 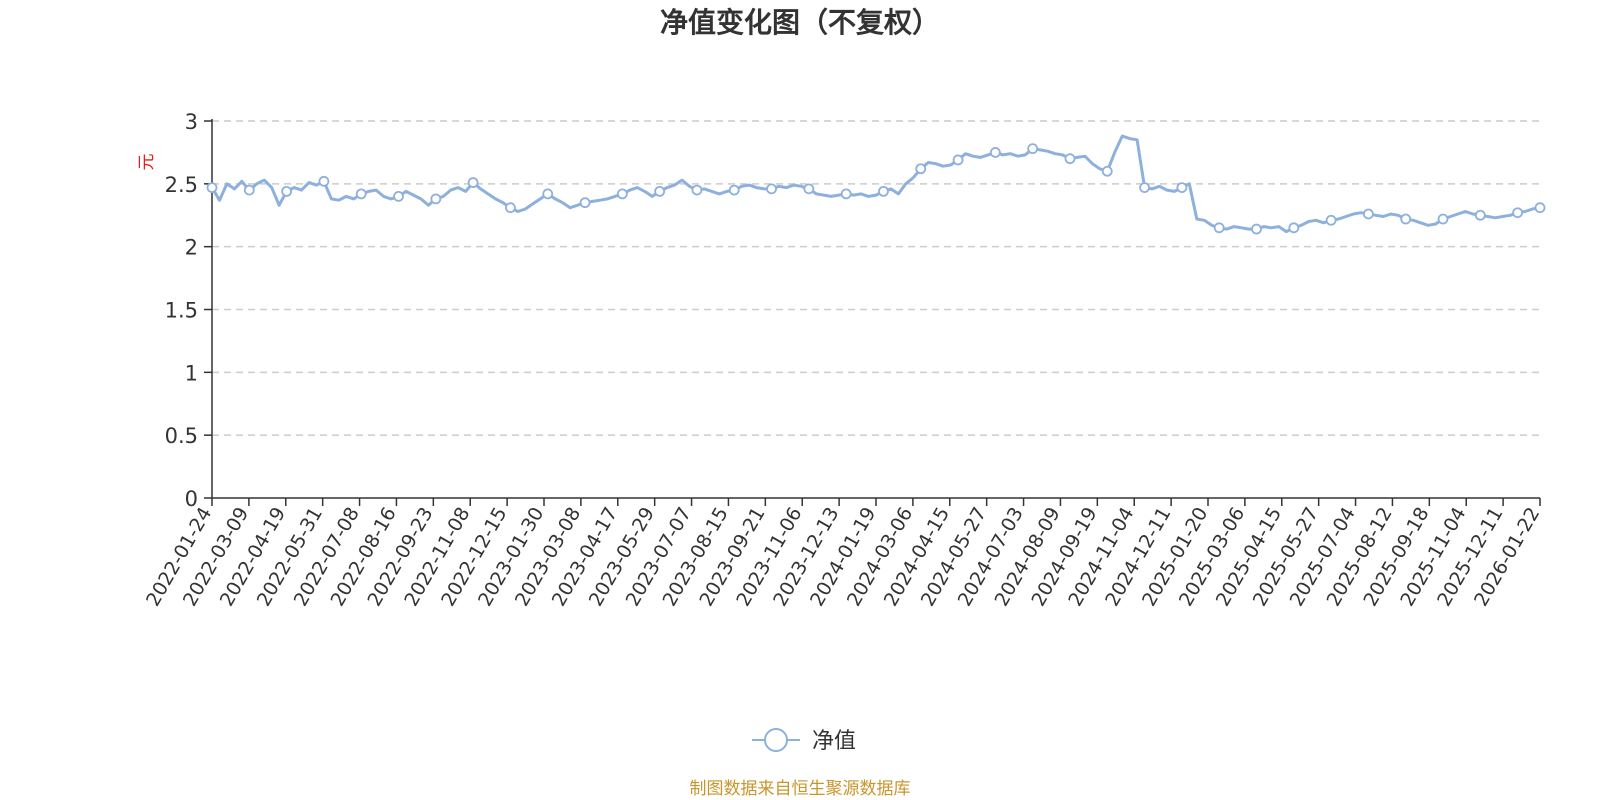 What do you see at coordinates (800, 789) in the screenshot?
I see `source-attribution: 制图数据来自恒生聚源数据库` at bounding box center [800, 789].